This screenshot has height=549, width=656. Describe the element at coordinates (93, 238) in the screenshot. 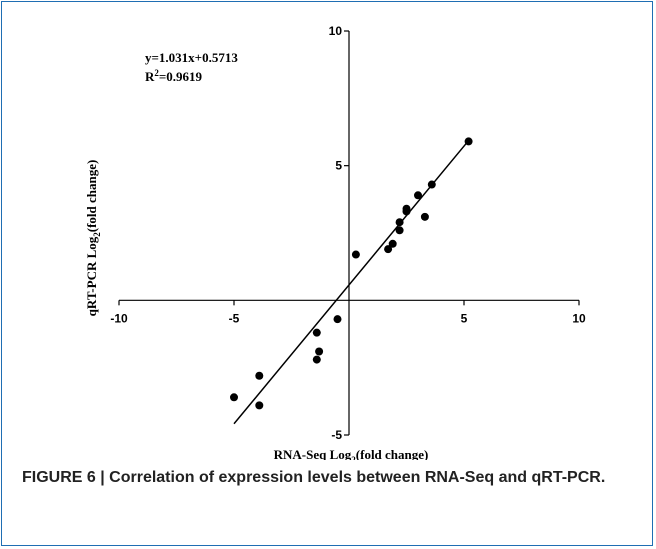

I see `y-axis-label: qRT-PCR Log2(fold change)` at that location.